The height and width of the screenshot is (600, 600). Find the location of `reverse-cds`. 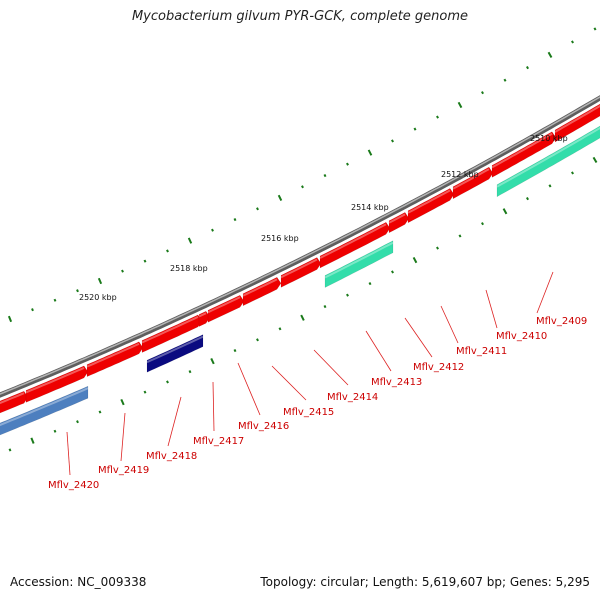

reverse-cds is located at coordinates (359, 264).